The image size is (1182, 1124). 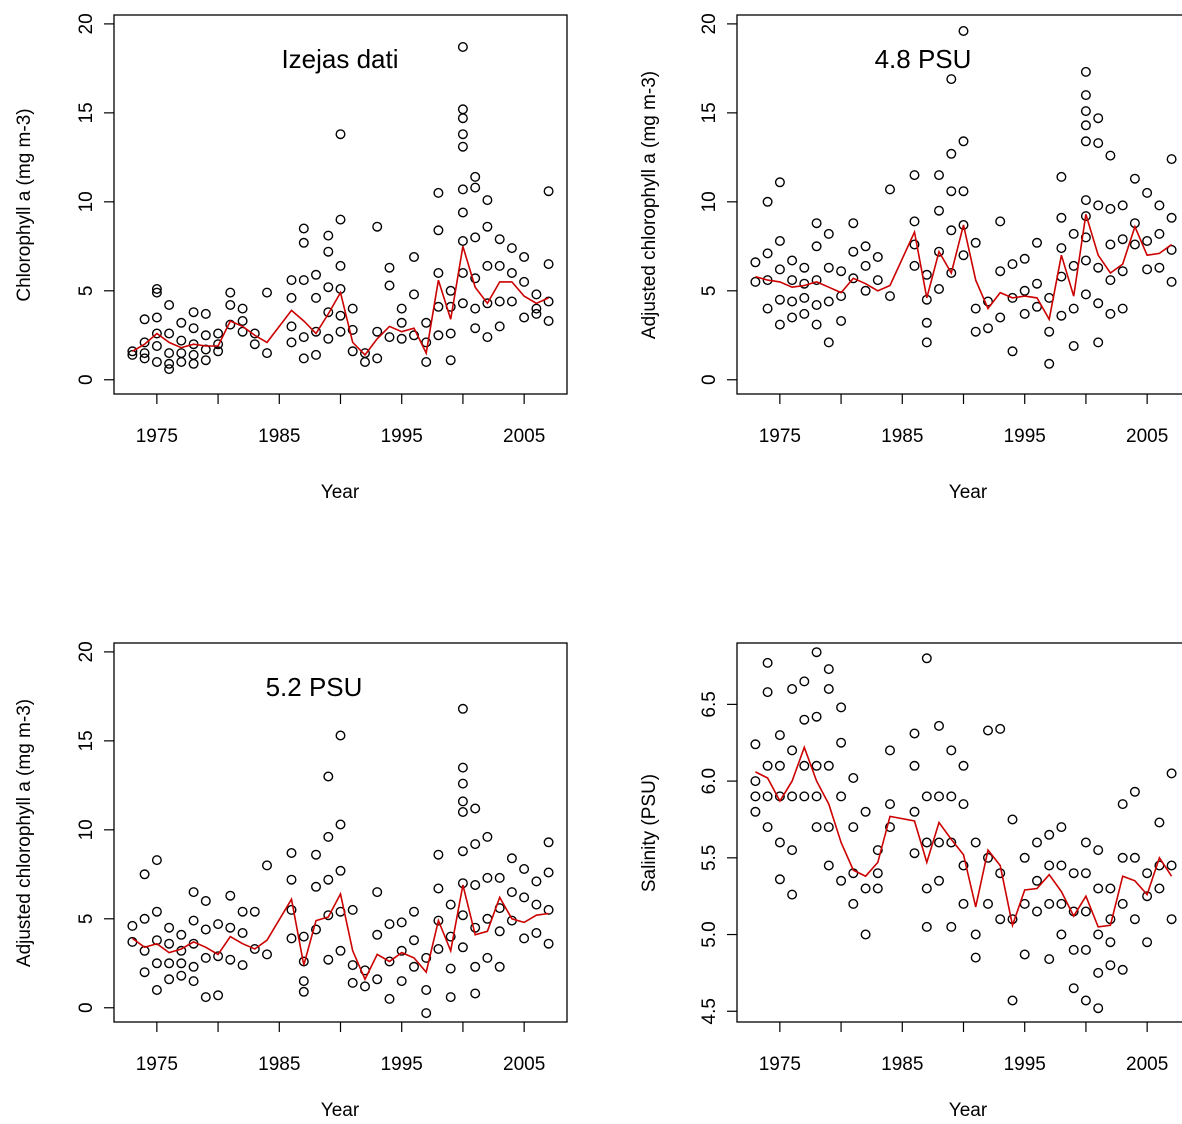 I want to click on panel-annotation: 5.2 PSU, so click(x=314, y=687).